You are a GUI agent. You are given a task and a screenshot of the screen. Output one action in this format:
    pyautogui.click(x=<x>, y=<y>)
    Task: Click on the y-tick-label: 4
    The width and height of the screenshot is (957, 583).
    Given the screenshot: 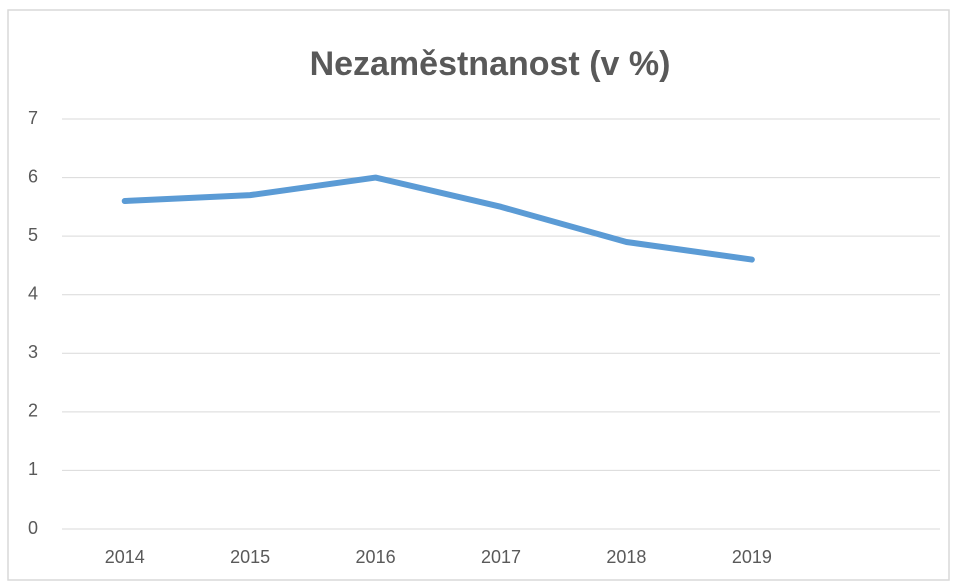 What is the action you would take?
    pyautogui.click(x=33, y=293)
    